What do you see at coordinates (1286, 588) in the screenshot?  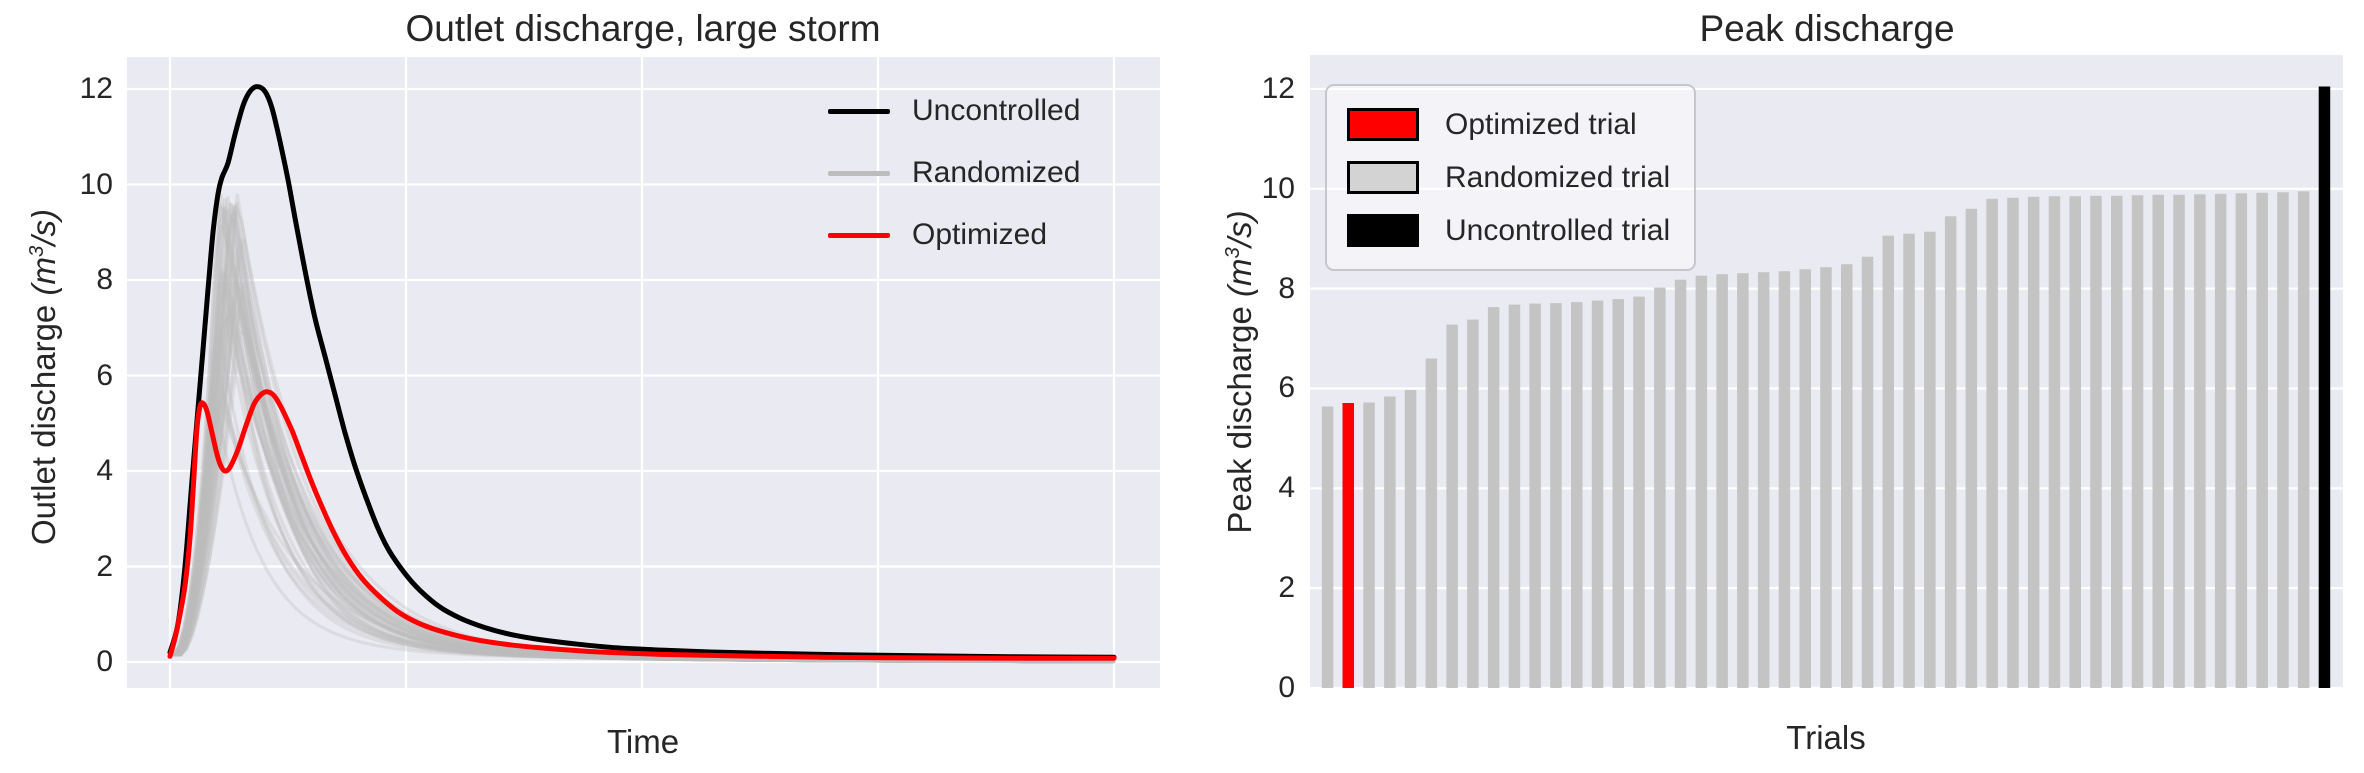 I see `right-y-tick-label: 2` at bounding box center [1286, 588].